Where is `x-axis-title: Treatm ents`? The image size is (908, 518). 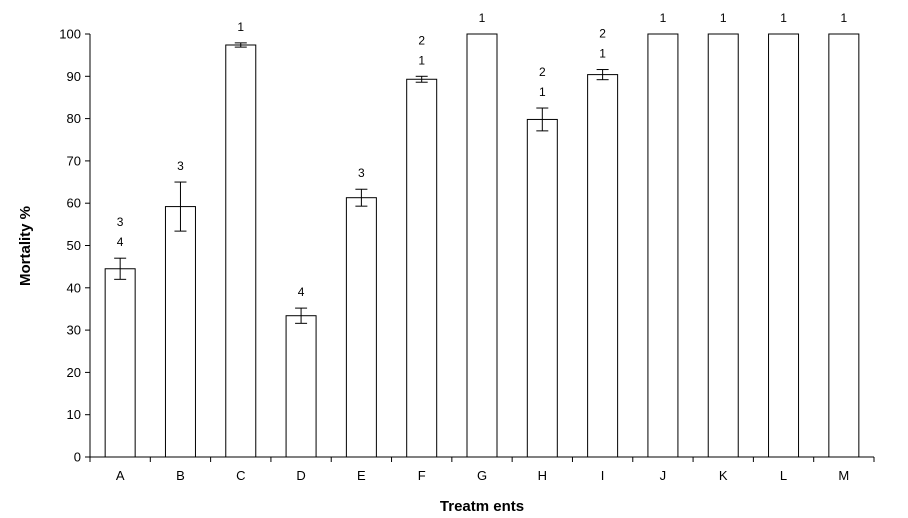 x-axis-title: Treatm ents is located at coordinates (482, 506).